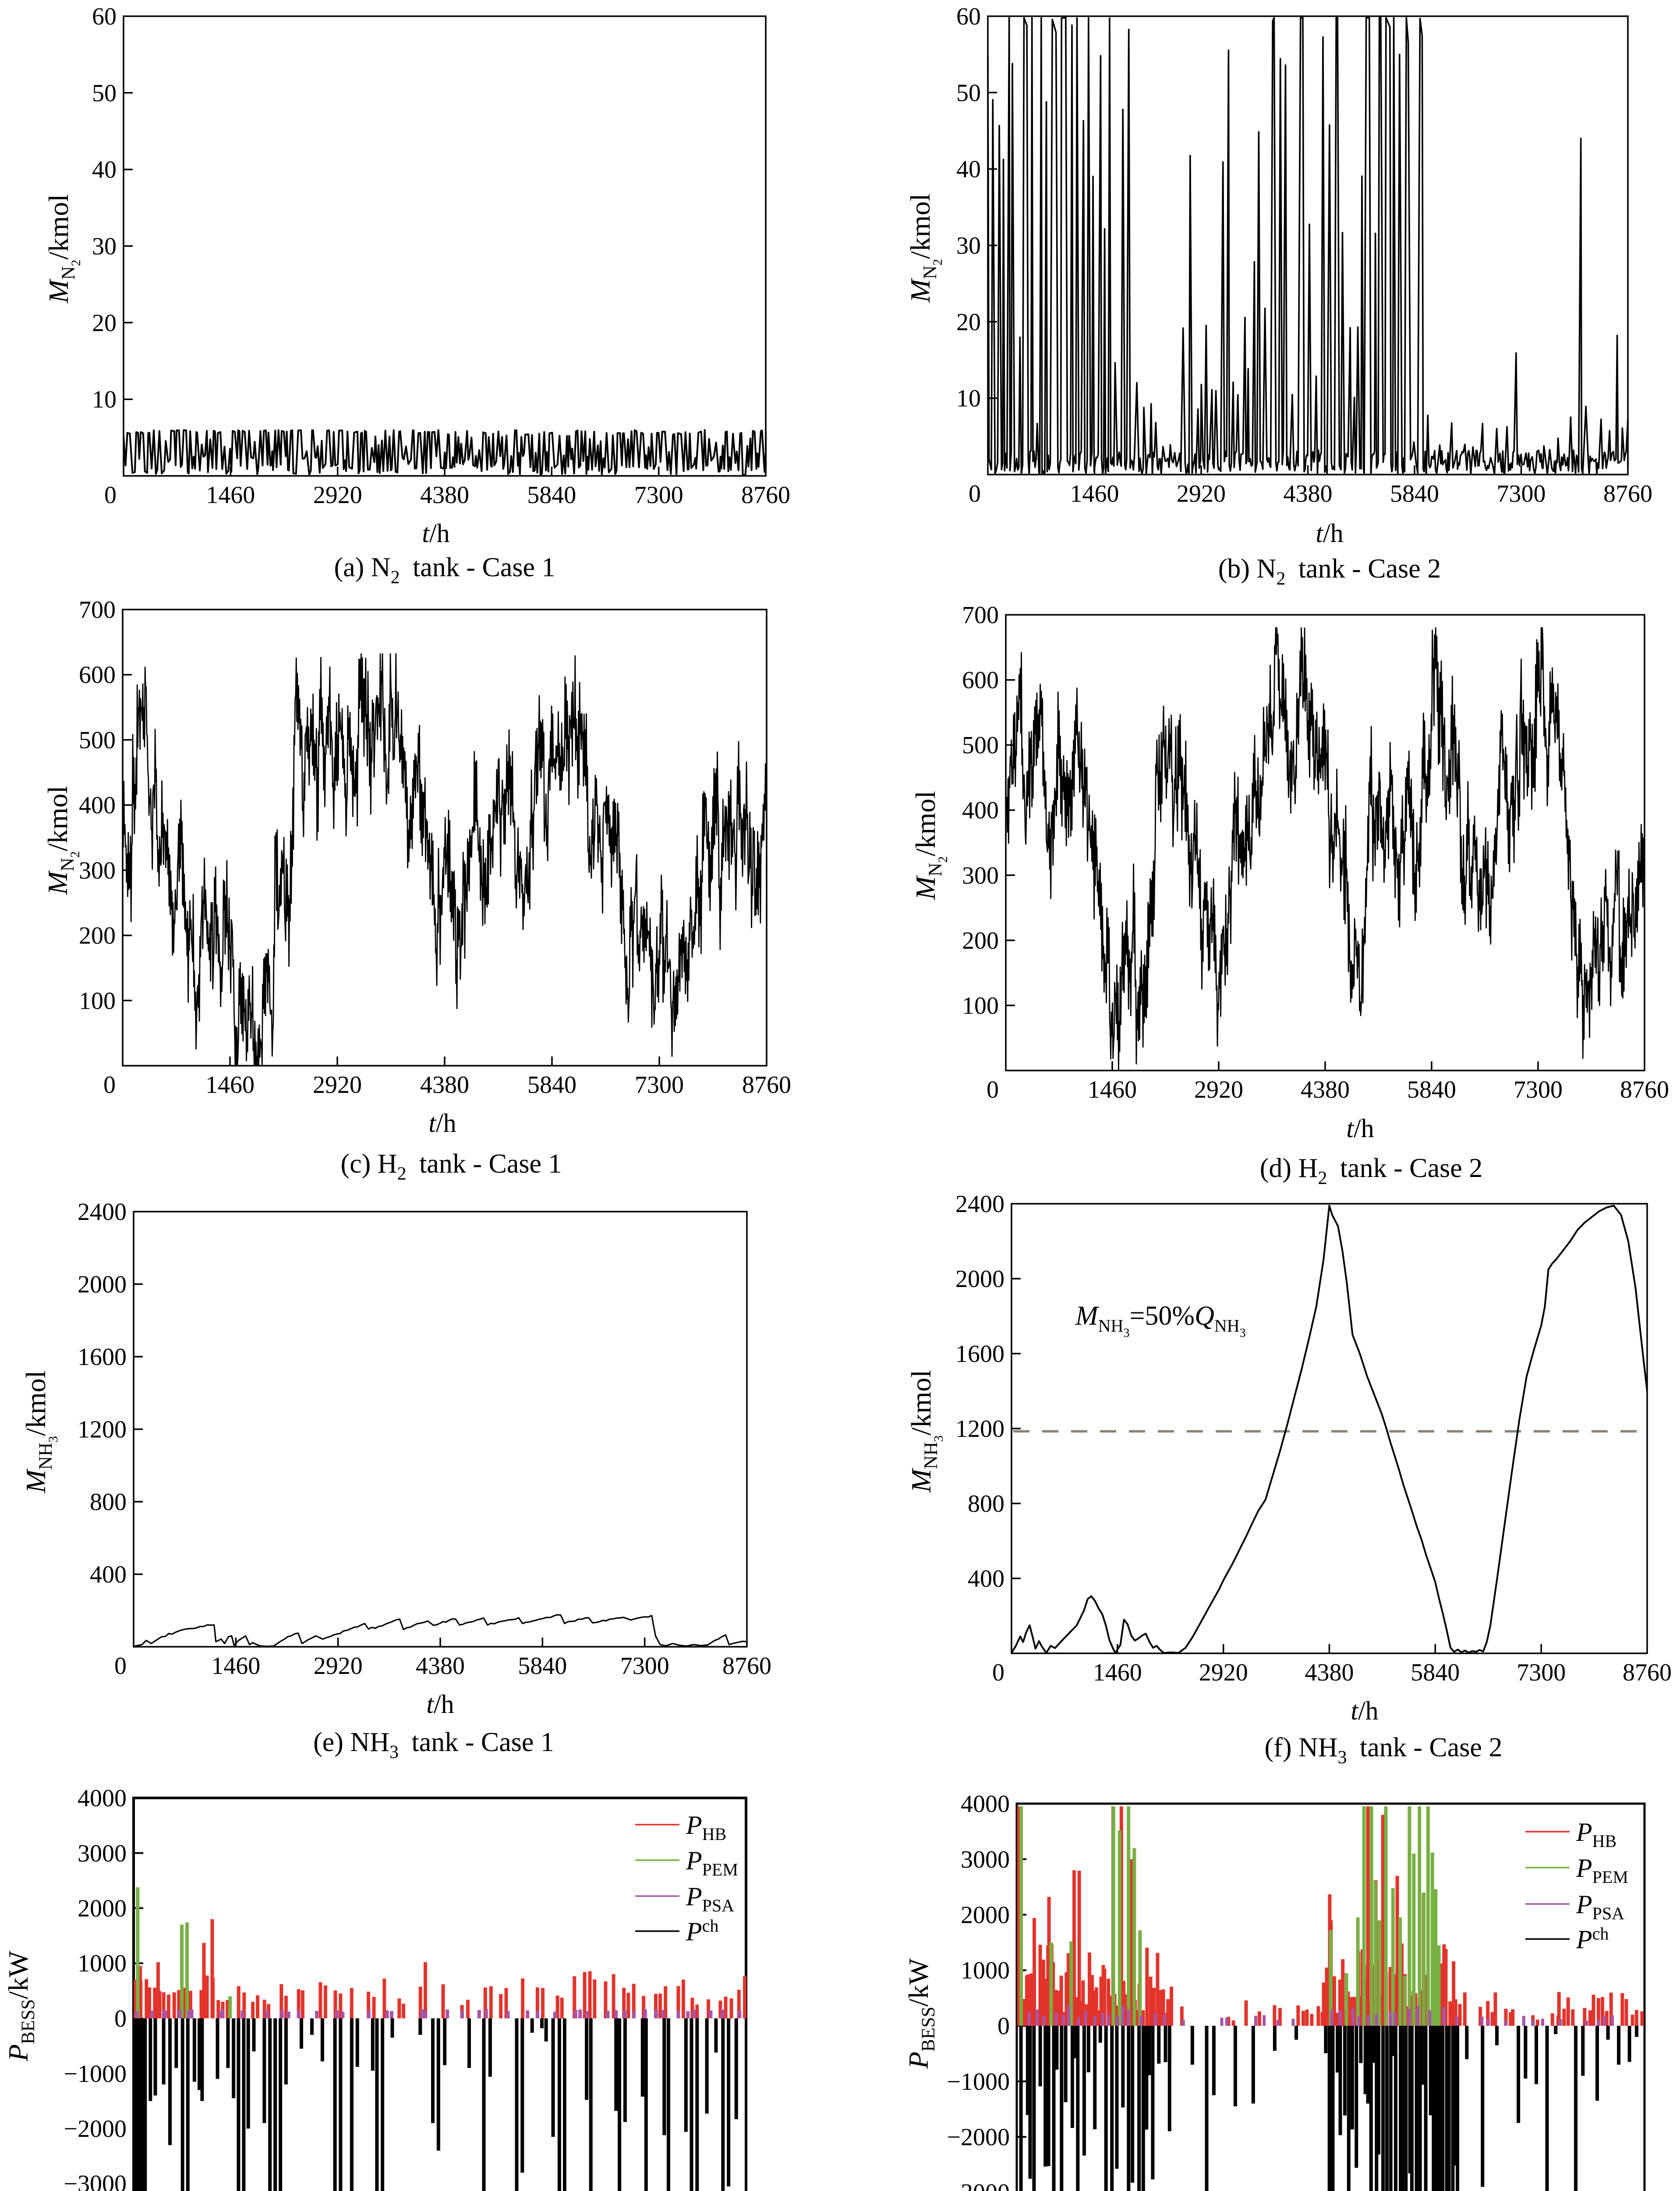  What do you see at coordinates (95, 2180) in the screenshot?
I see `svg-text: −3000` at bounding box center [95, 2180].